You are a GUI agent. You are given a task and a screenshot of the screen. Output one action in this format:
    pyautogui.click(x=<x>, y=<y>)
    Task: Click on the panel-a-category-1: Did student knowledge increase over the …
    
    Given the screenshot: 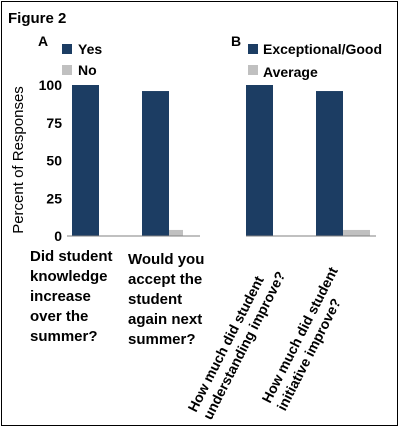 What is the action you would take?
    pyautogui.click(x=73, y=296)
    